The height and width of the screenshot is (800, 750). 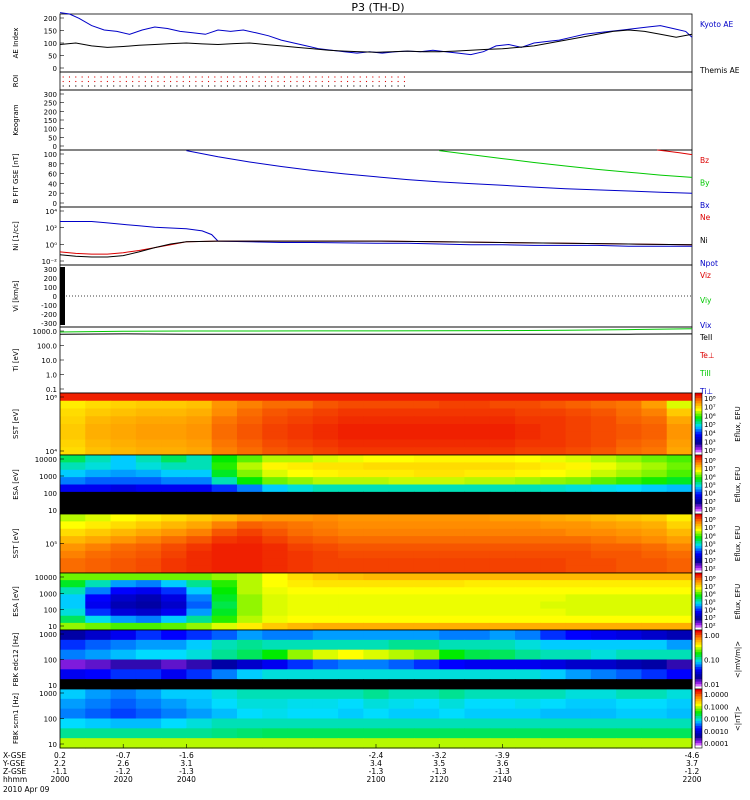 I want to click on colorbar-tick-label: 0.0100, so click(x=716, y=720).